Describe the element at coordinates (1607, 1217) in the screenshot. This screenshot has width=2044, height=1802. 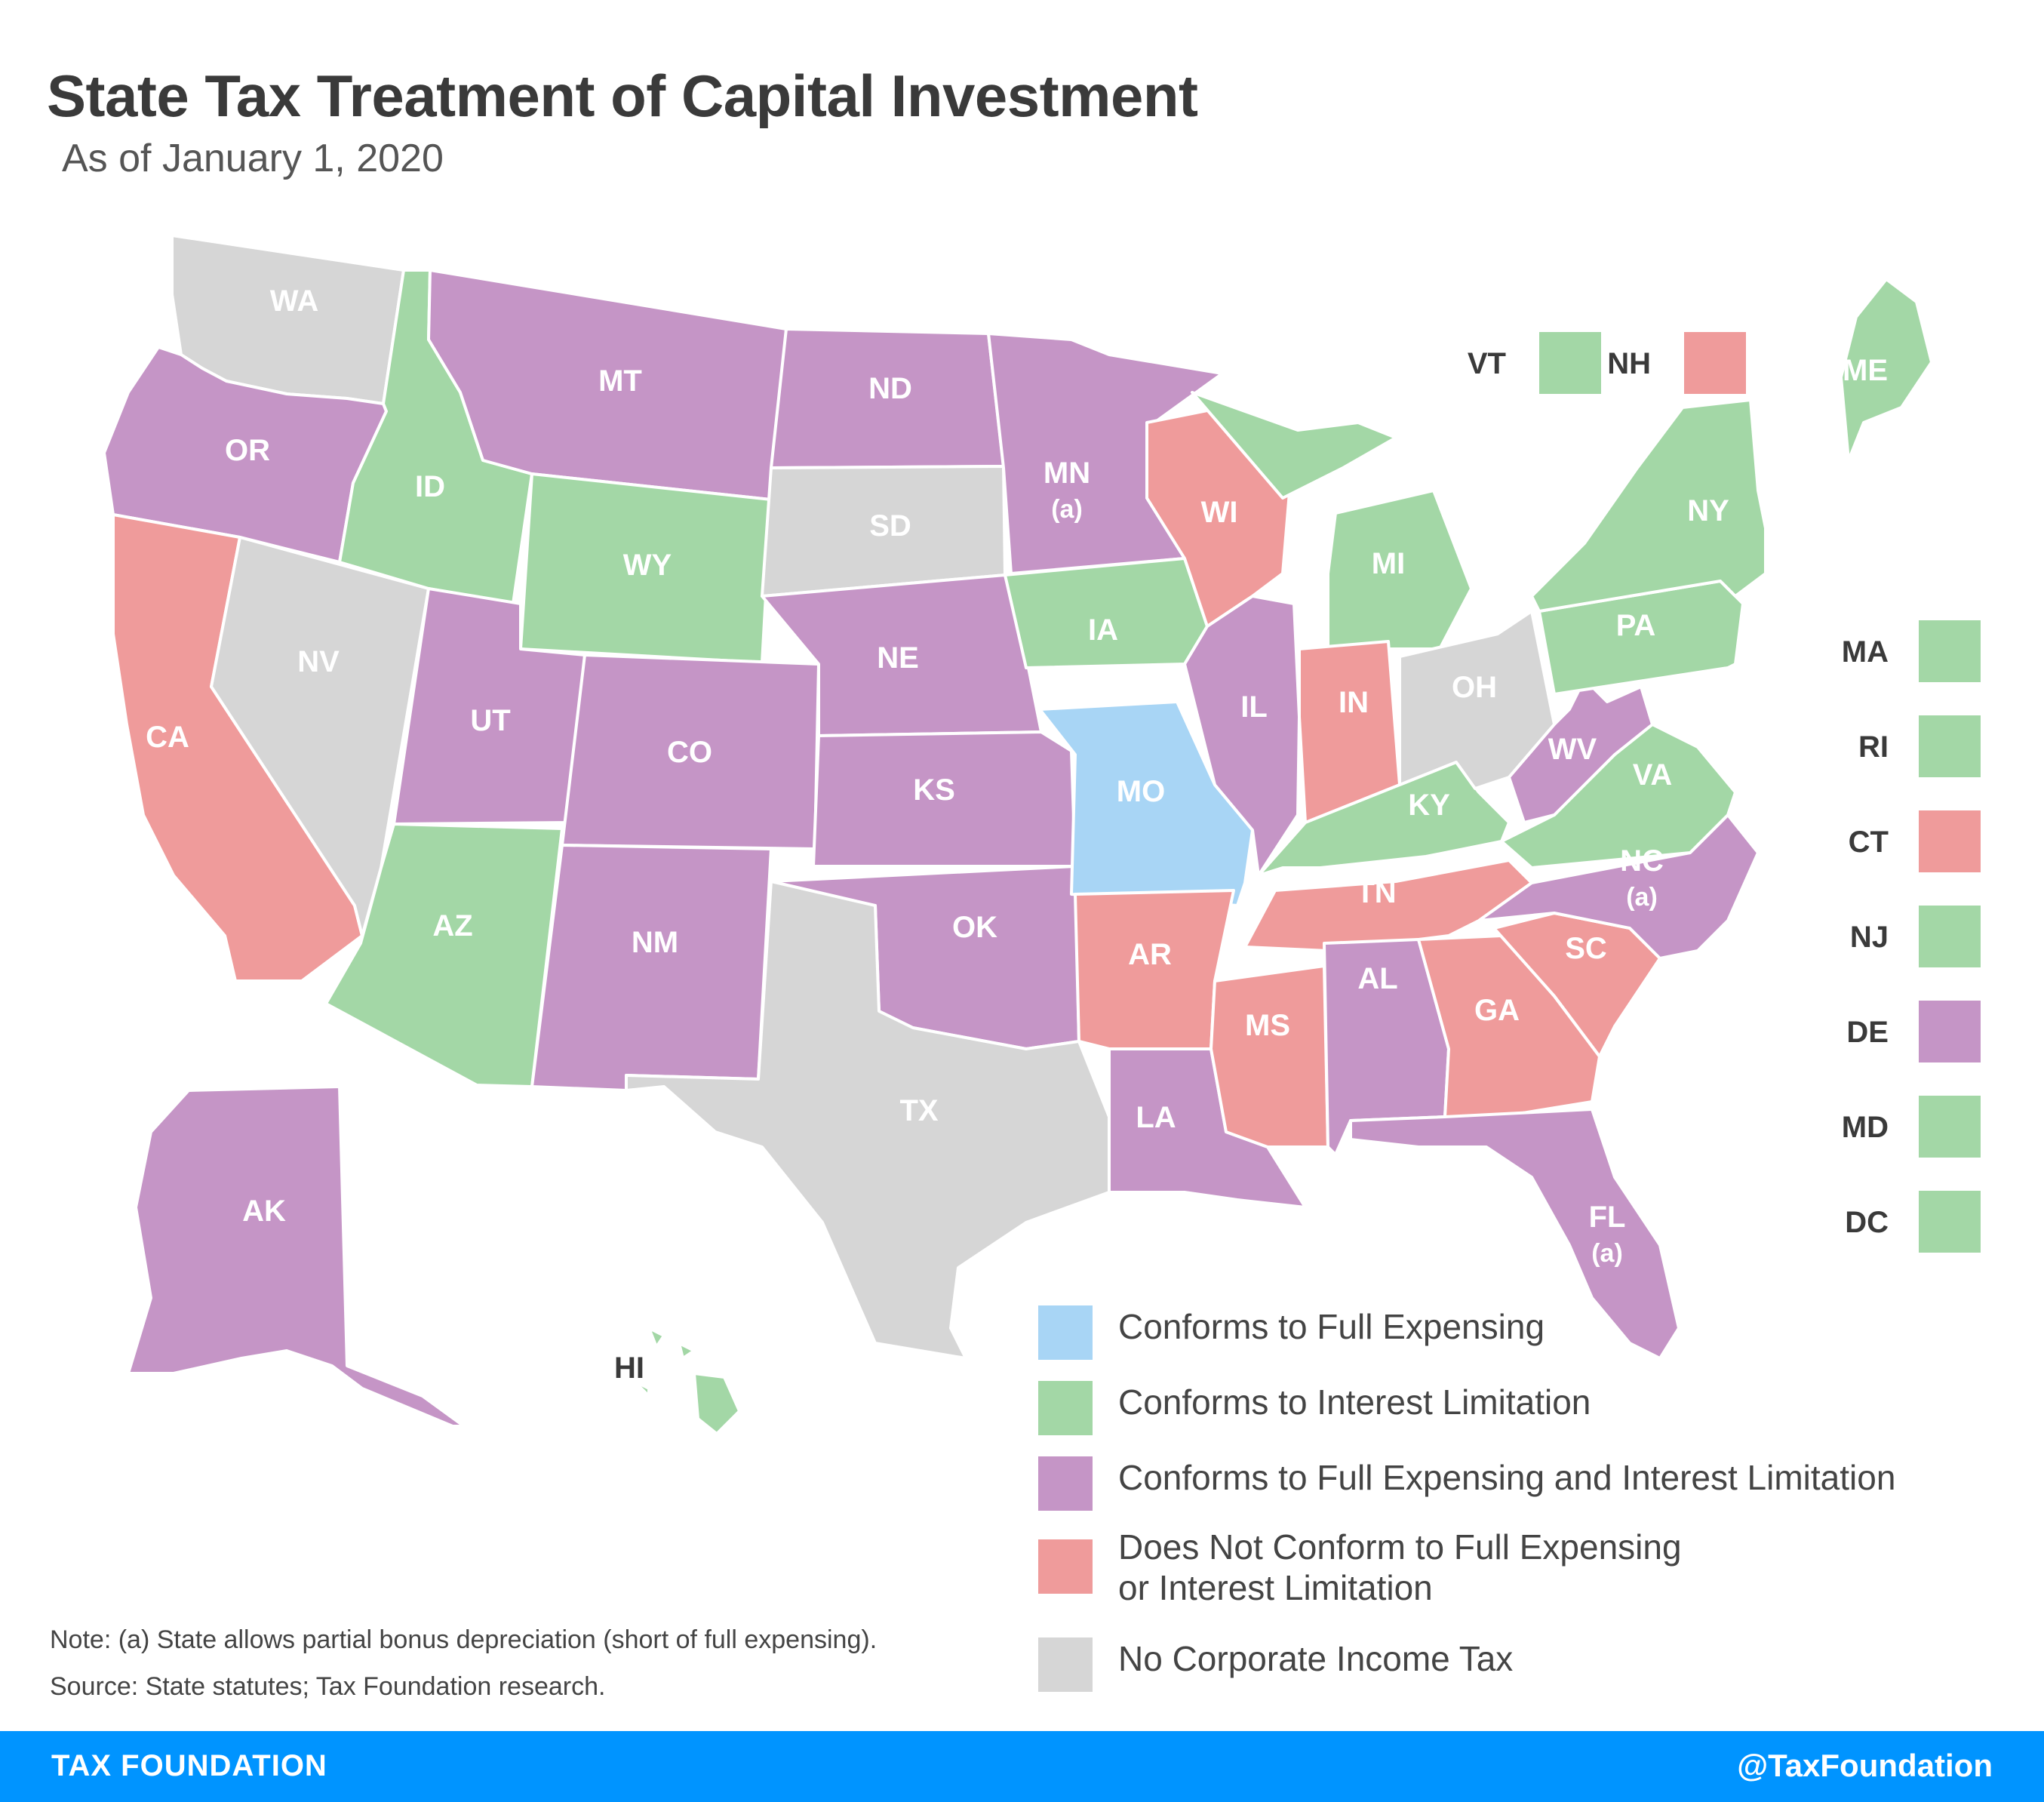
I see `state-label-fl: FL` at that location.